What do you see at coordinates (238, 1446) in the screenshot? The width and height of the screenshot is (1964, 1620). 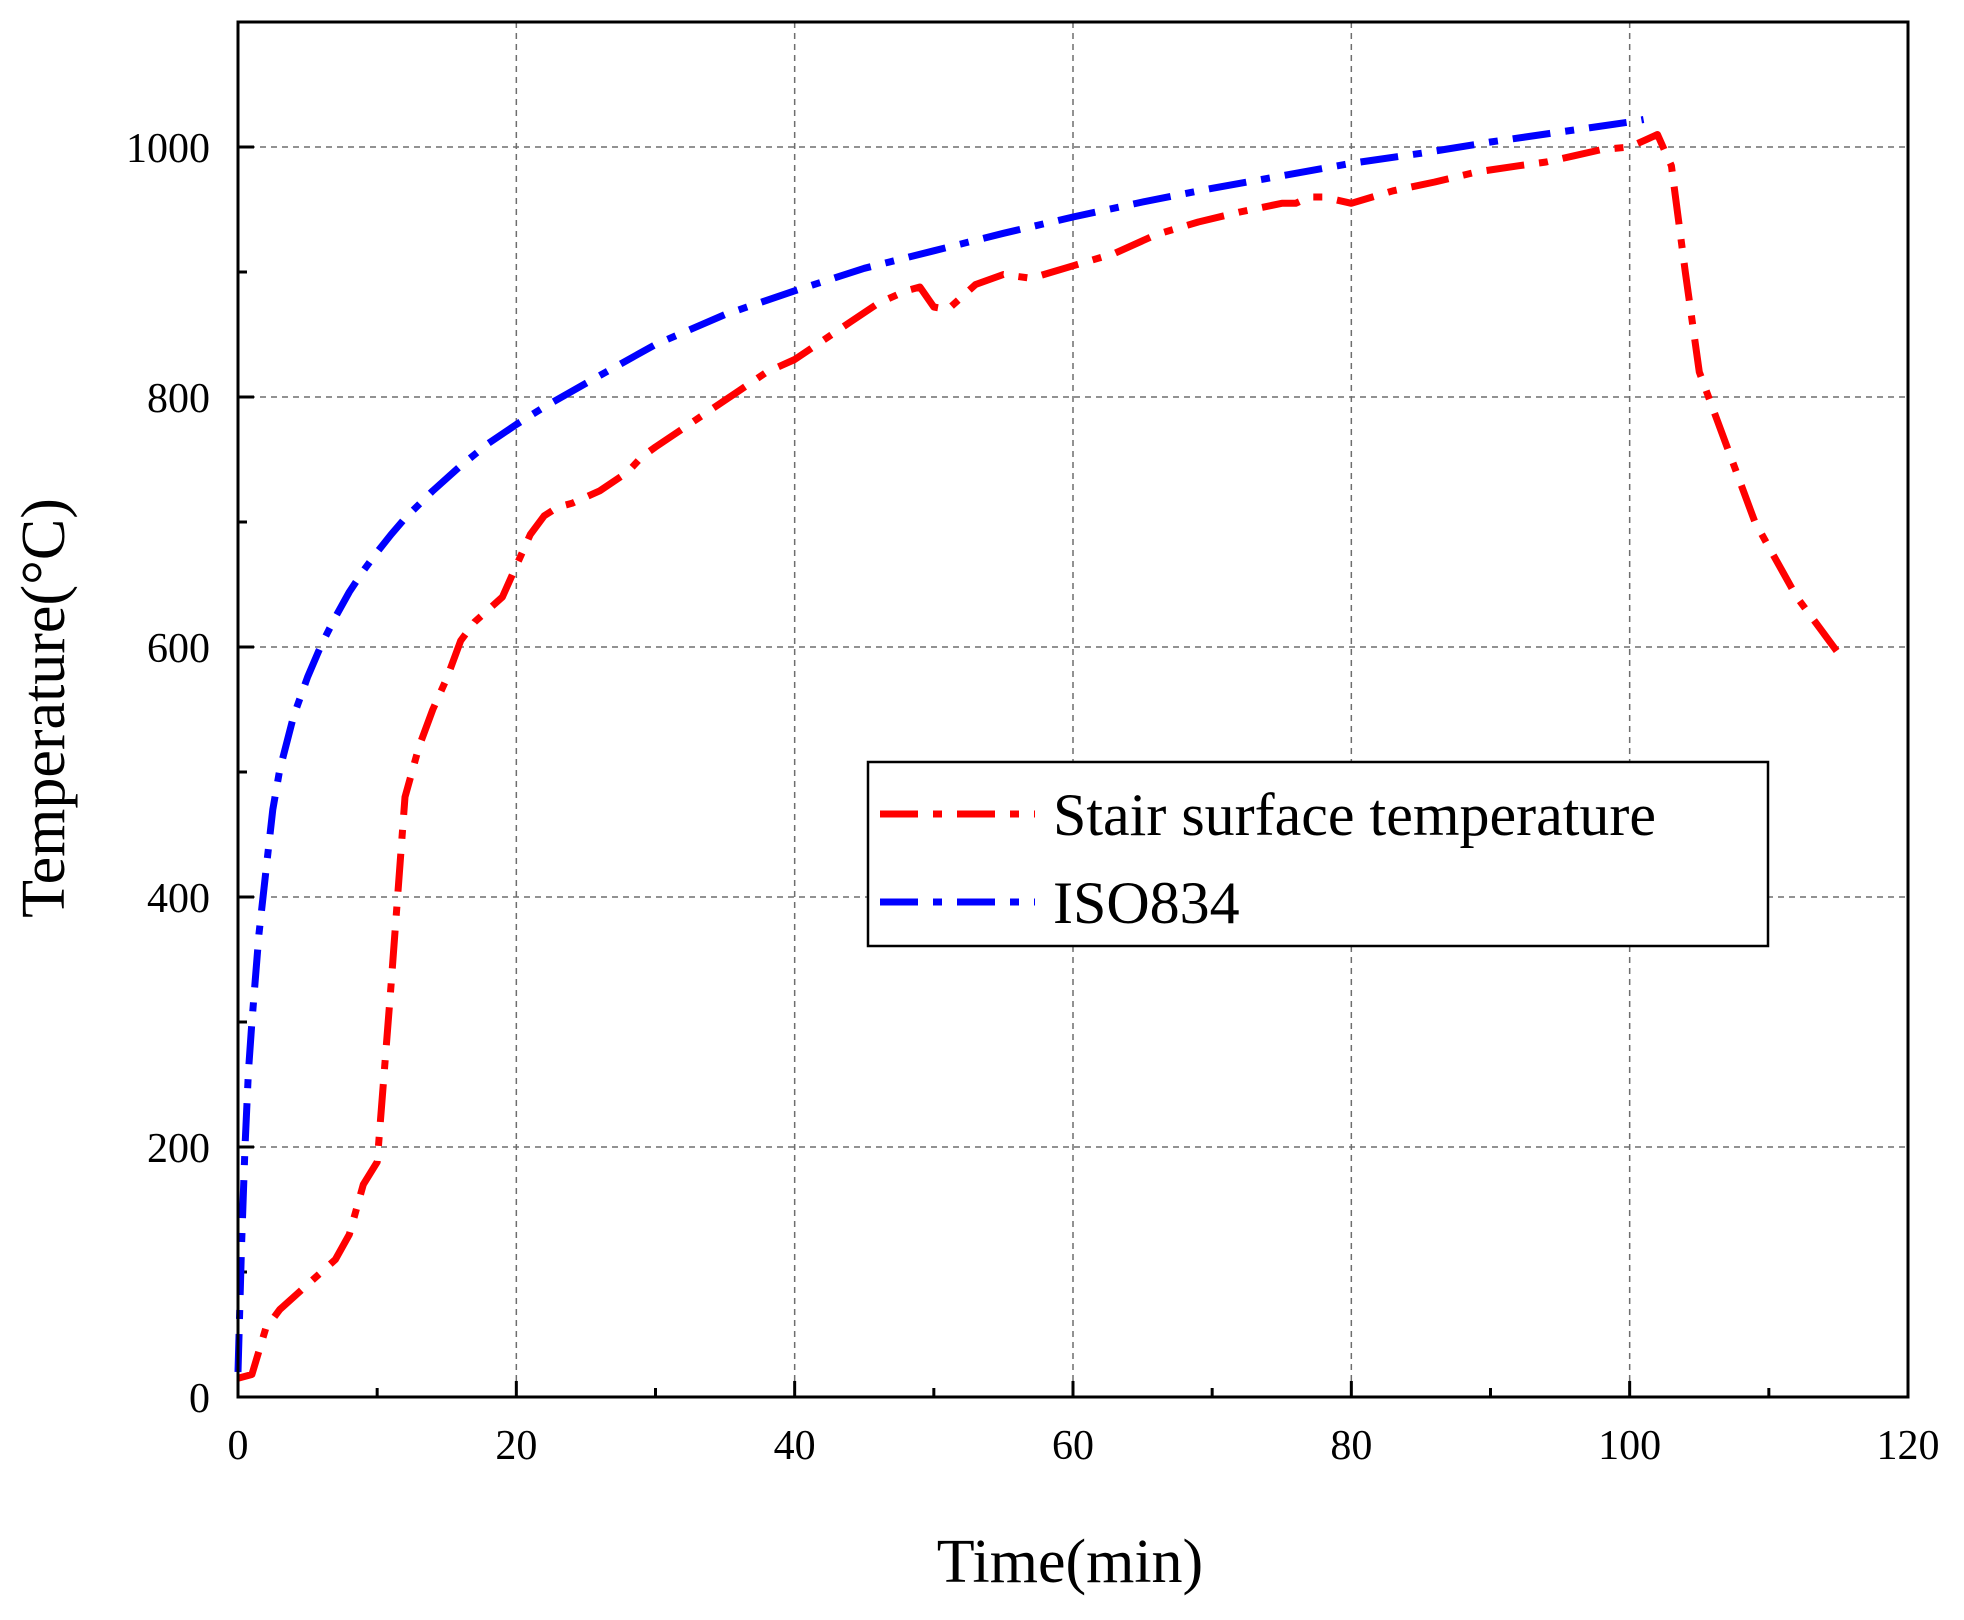 I see `x-tick-label: 0` at bounding box center [238, 1446].